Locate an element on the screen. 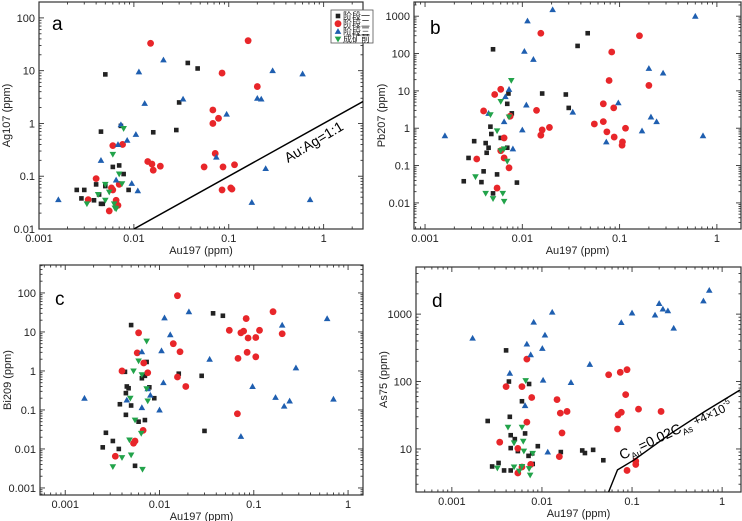 The width and height of the screenshot is (742, 521). x-tick-label: 1 is located at coordinates (722, 502).